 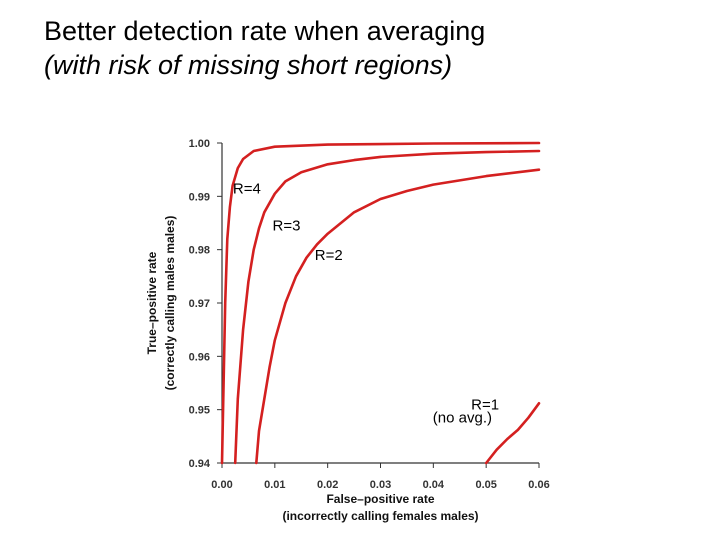 What do you see at coordinates (152, 302) in the screenshot?
I see `y-axis-label: True–positive rate` at bounding box center [152, 302].